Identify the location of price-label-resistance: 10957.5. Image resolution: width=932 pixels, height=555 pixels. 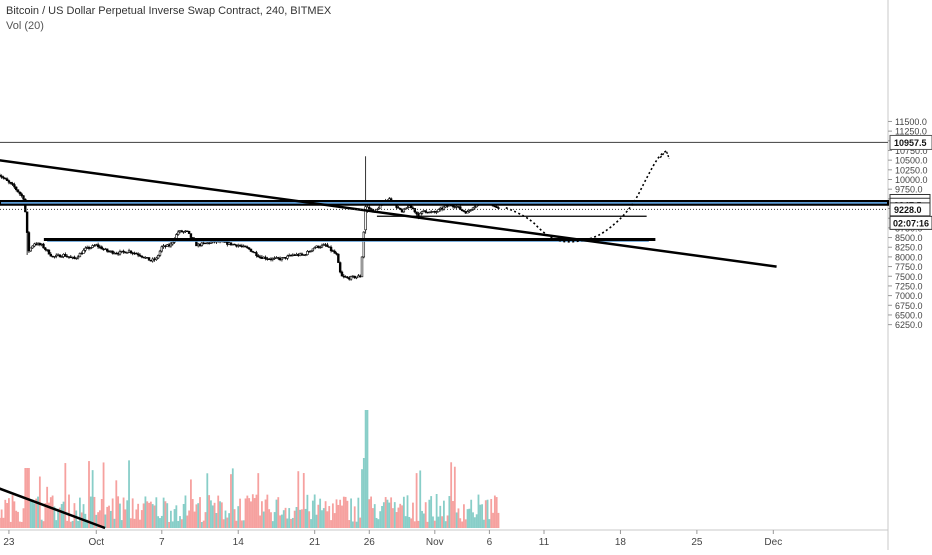
(910, 143).